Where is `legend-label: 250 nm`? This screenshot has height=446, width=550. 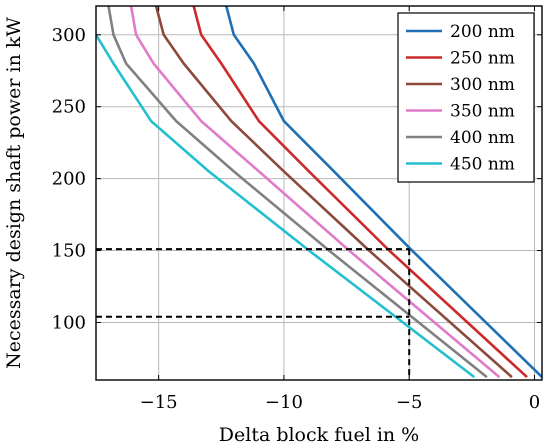
legend-label: 250 nm is located at coordinates (482, 59).